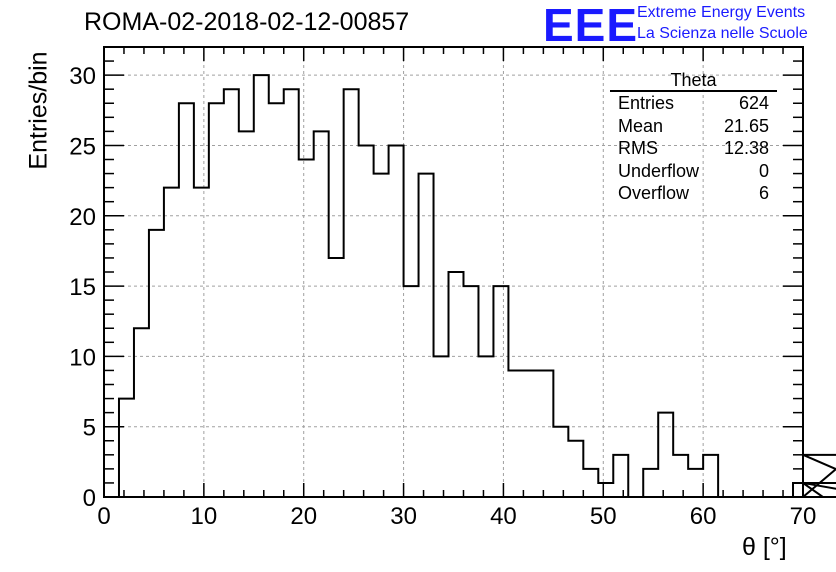 The image size is (836, 572). Describe the element at coordinates (82, 357) in the screenshot. I see `y-tick-label: 10` at that location.